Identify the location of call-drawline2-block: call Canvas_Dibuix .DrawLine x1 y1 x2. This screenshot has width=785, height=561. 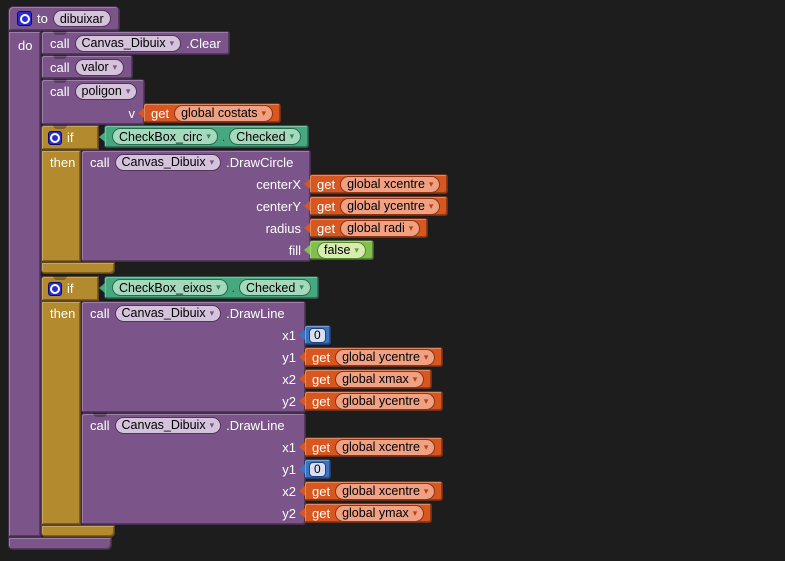
(262, 469).